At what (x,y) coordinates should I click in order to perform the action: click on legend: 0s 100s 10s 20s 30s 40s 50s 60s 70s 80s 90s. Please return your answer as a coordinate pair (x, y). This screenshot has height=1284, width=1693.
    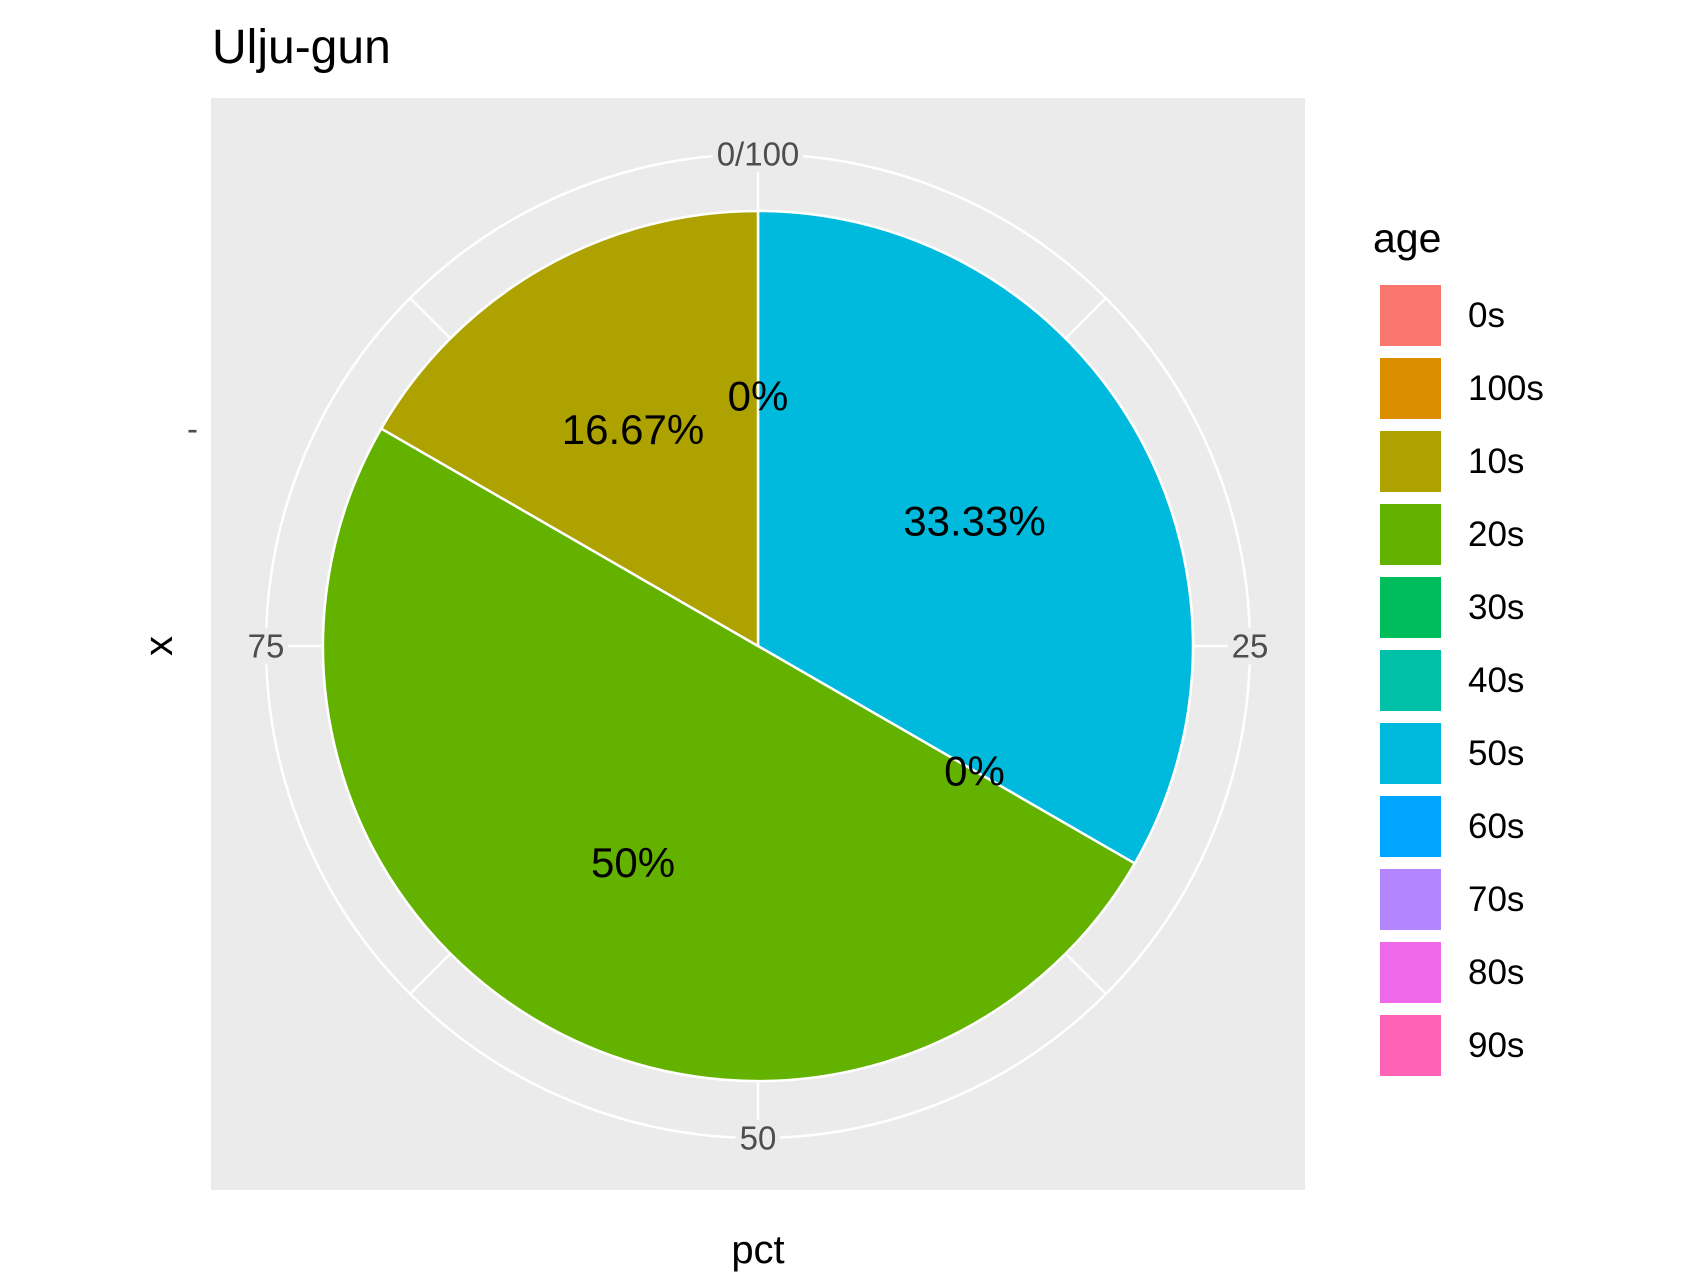
    Looking at the image, I should click on (1461, 680).